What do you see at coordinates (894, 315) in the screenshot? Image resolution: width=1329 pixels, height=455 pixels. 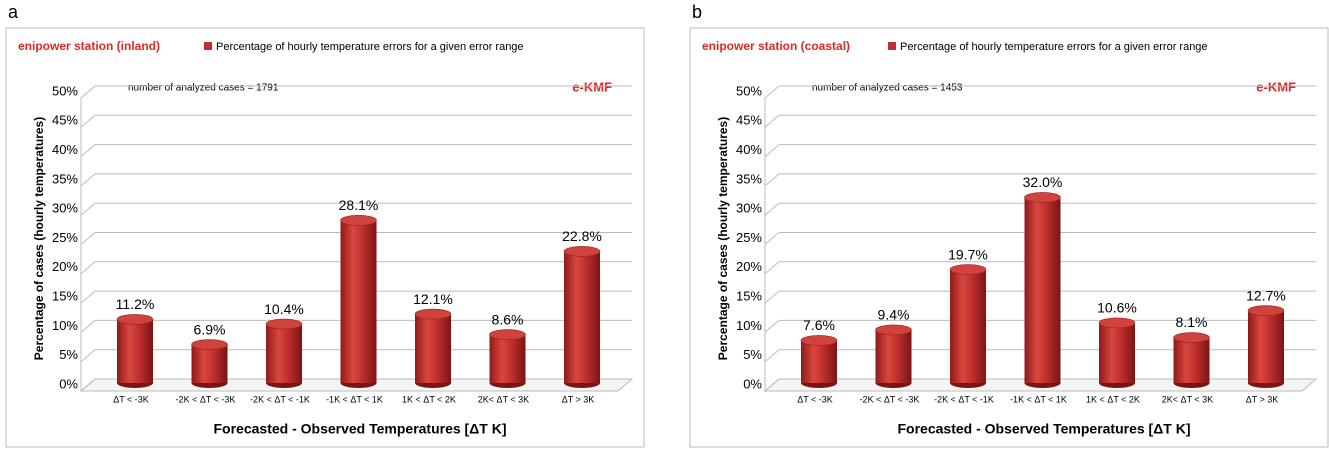 I see `value-label: 9.4%` at bounding box center [894, 315].